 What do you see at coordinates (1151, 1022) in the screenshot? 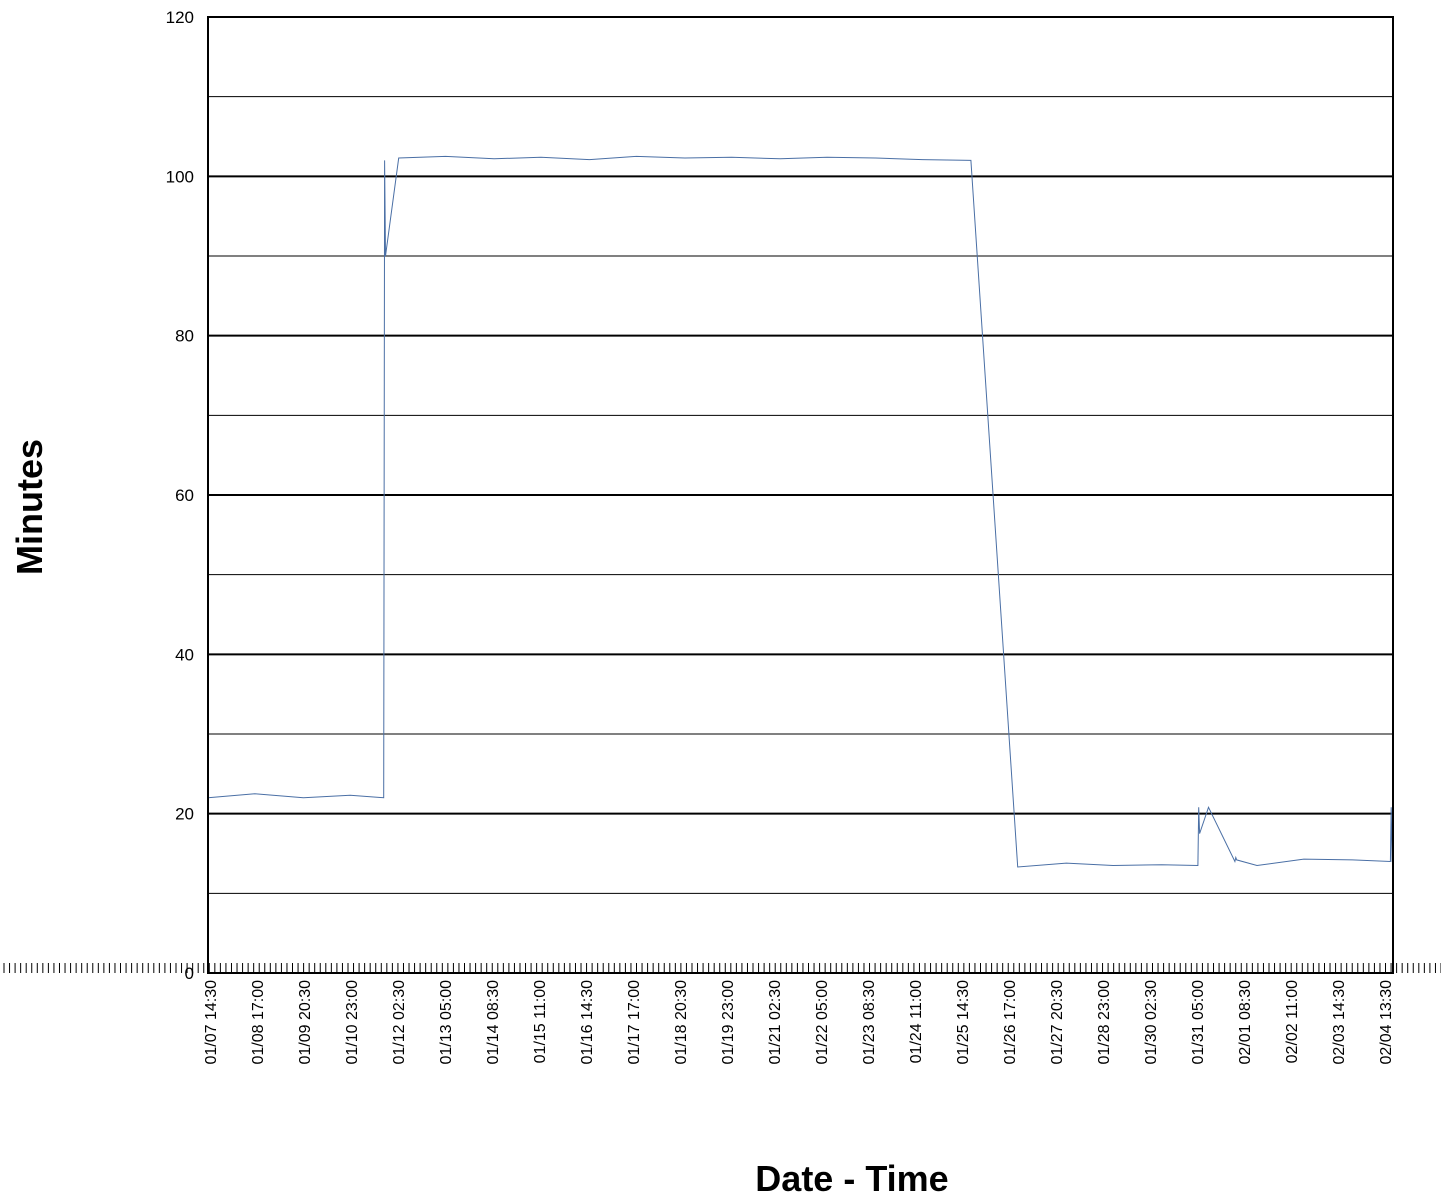
I see `x-tick-label: 01/30 02:30` at bounding box center [1151, 1022].